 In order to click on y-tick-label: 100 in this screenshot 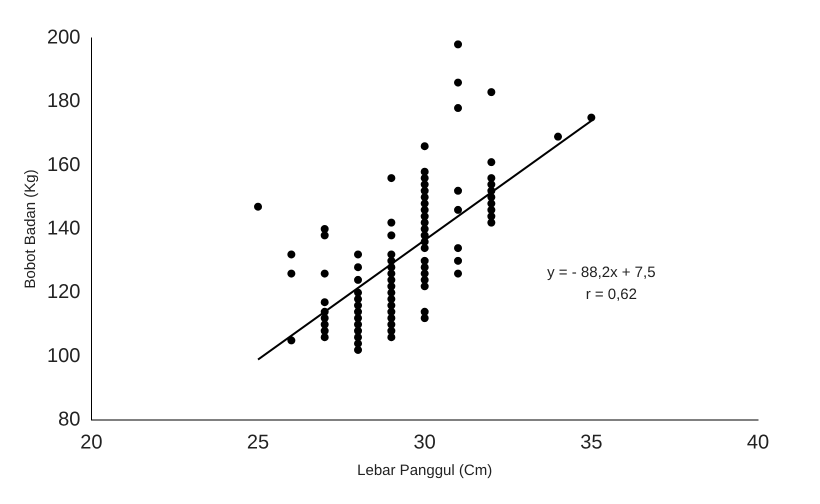, I will do `click(63, 355)`.